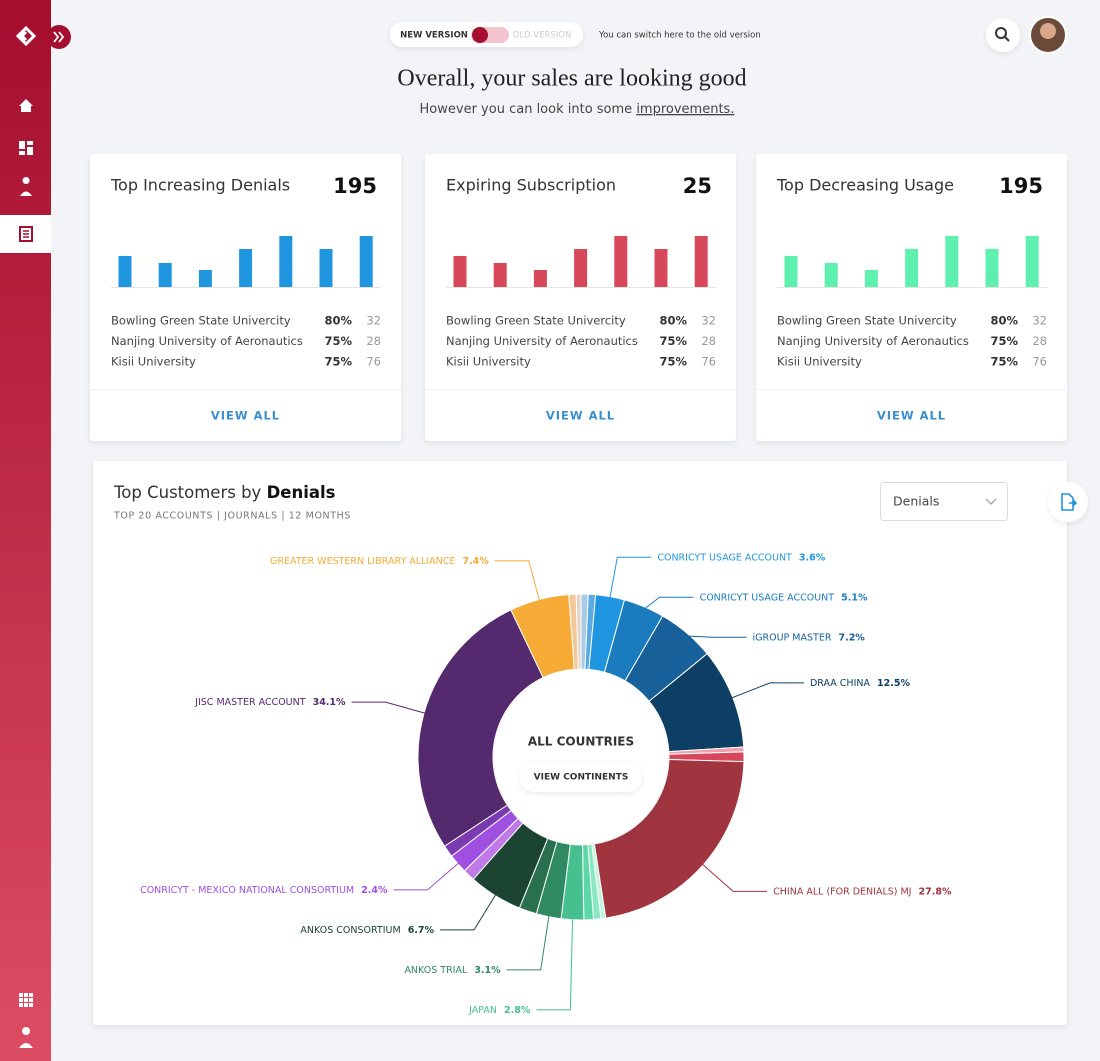 This screenshot has width=1100, height=1061. Describe the element at coordinates (854, 597) in the screenshot. I see `slice-value: 5.1%` at that location.